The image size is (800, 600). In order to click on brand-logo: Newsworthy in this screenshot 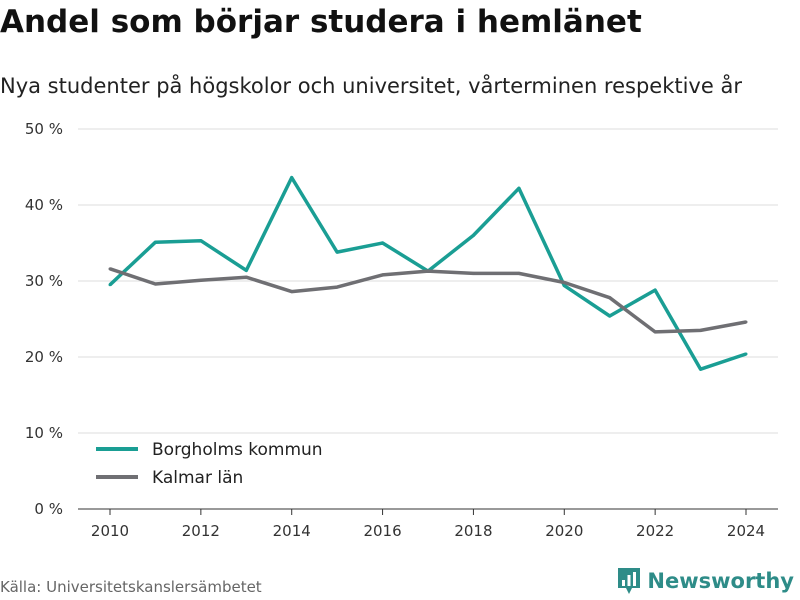, I will do `click(705, 581)`.